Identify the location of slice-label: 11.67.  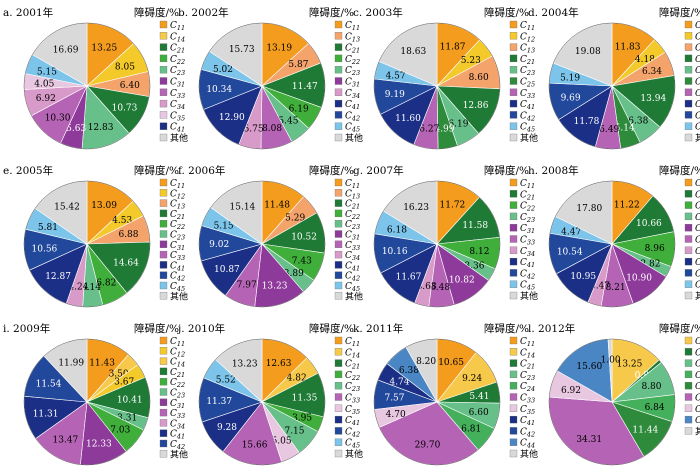
(409, 278).